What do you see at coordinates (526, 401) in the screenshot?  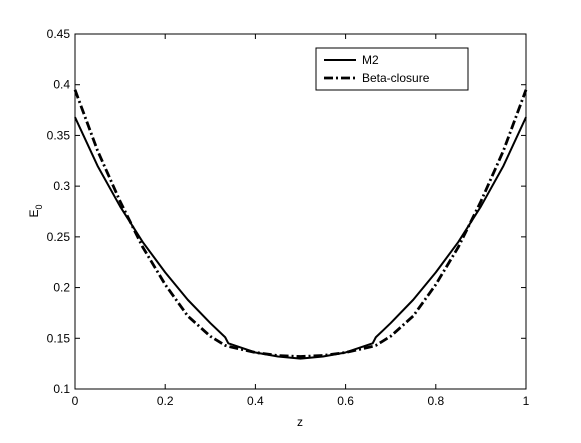 I see `x-tick-label: 1` at bounding box center [526, 401].